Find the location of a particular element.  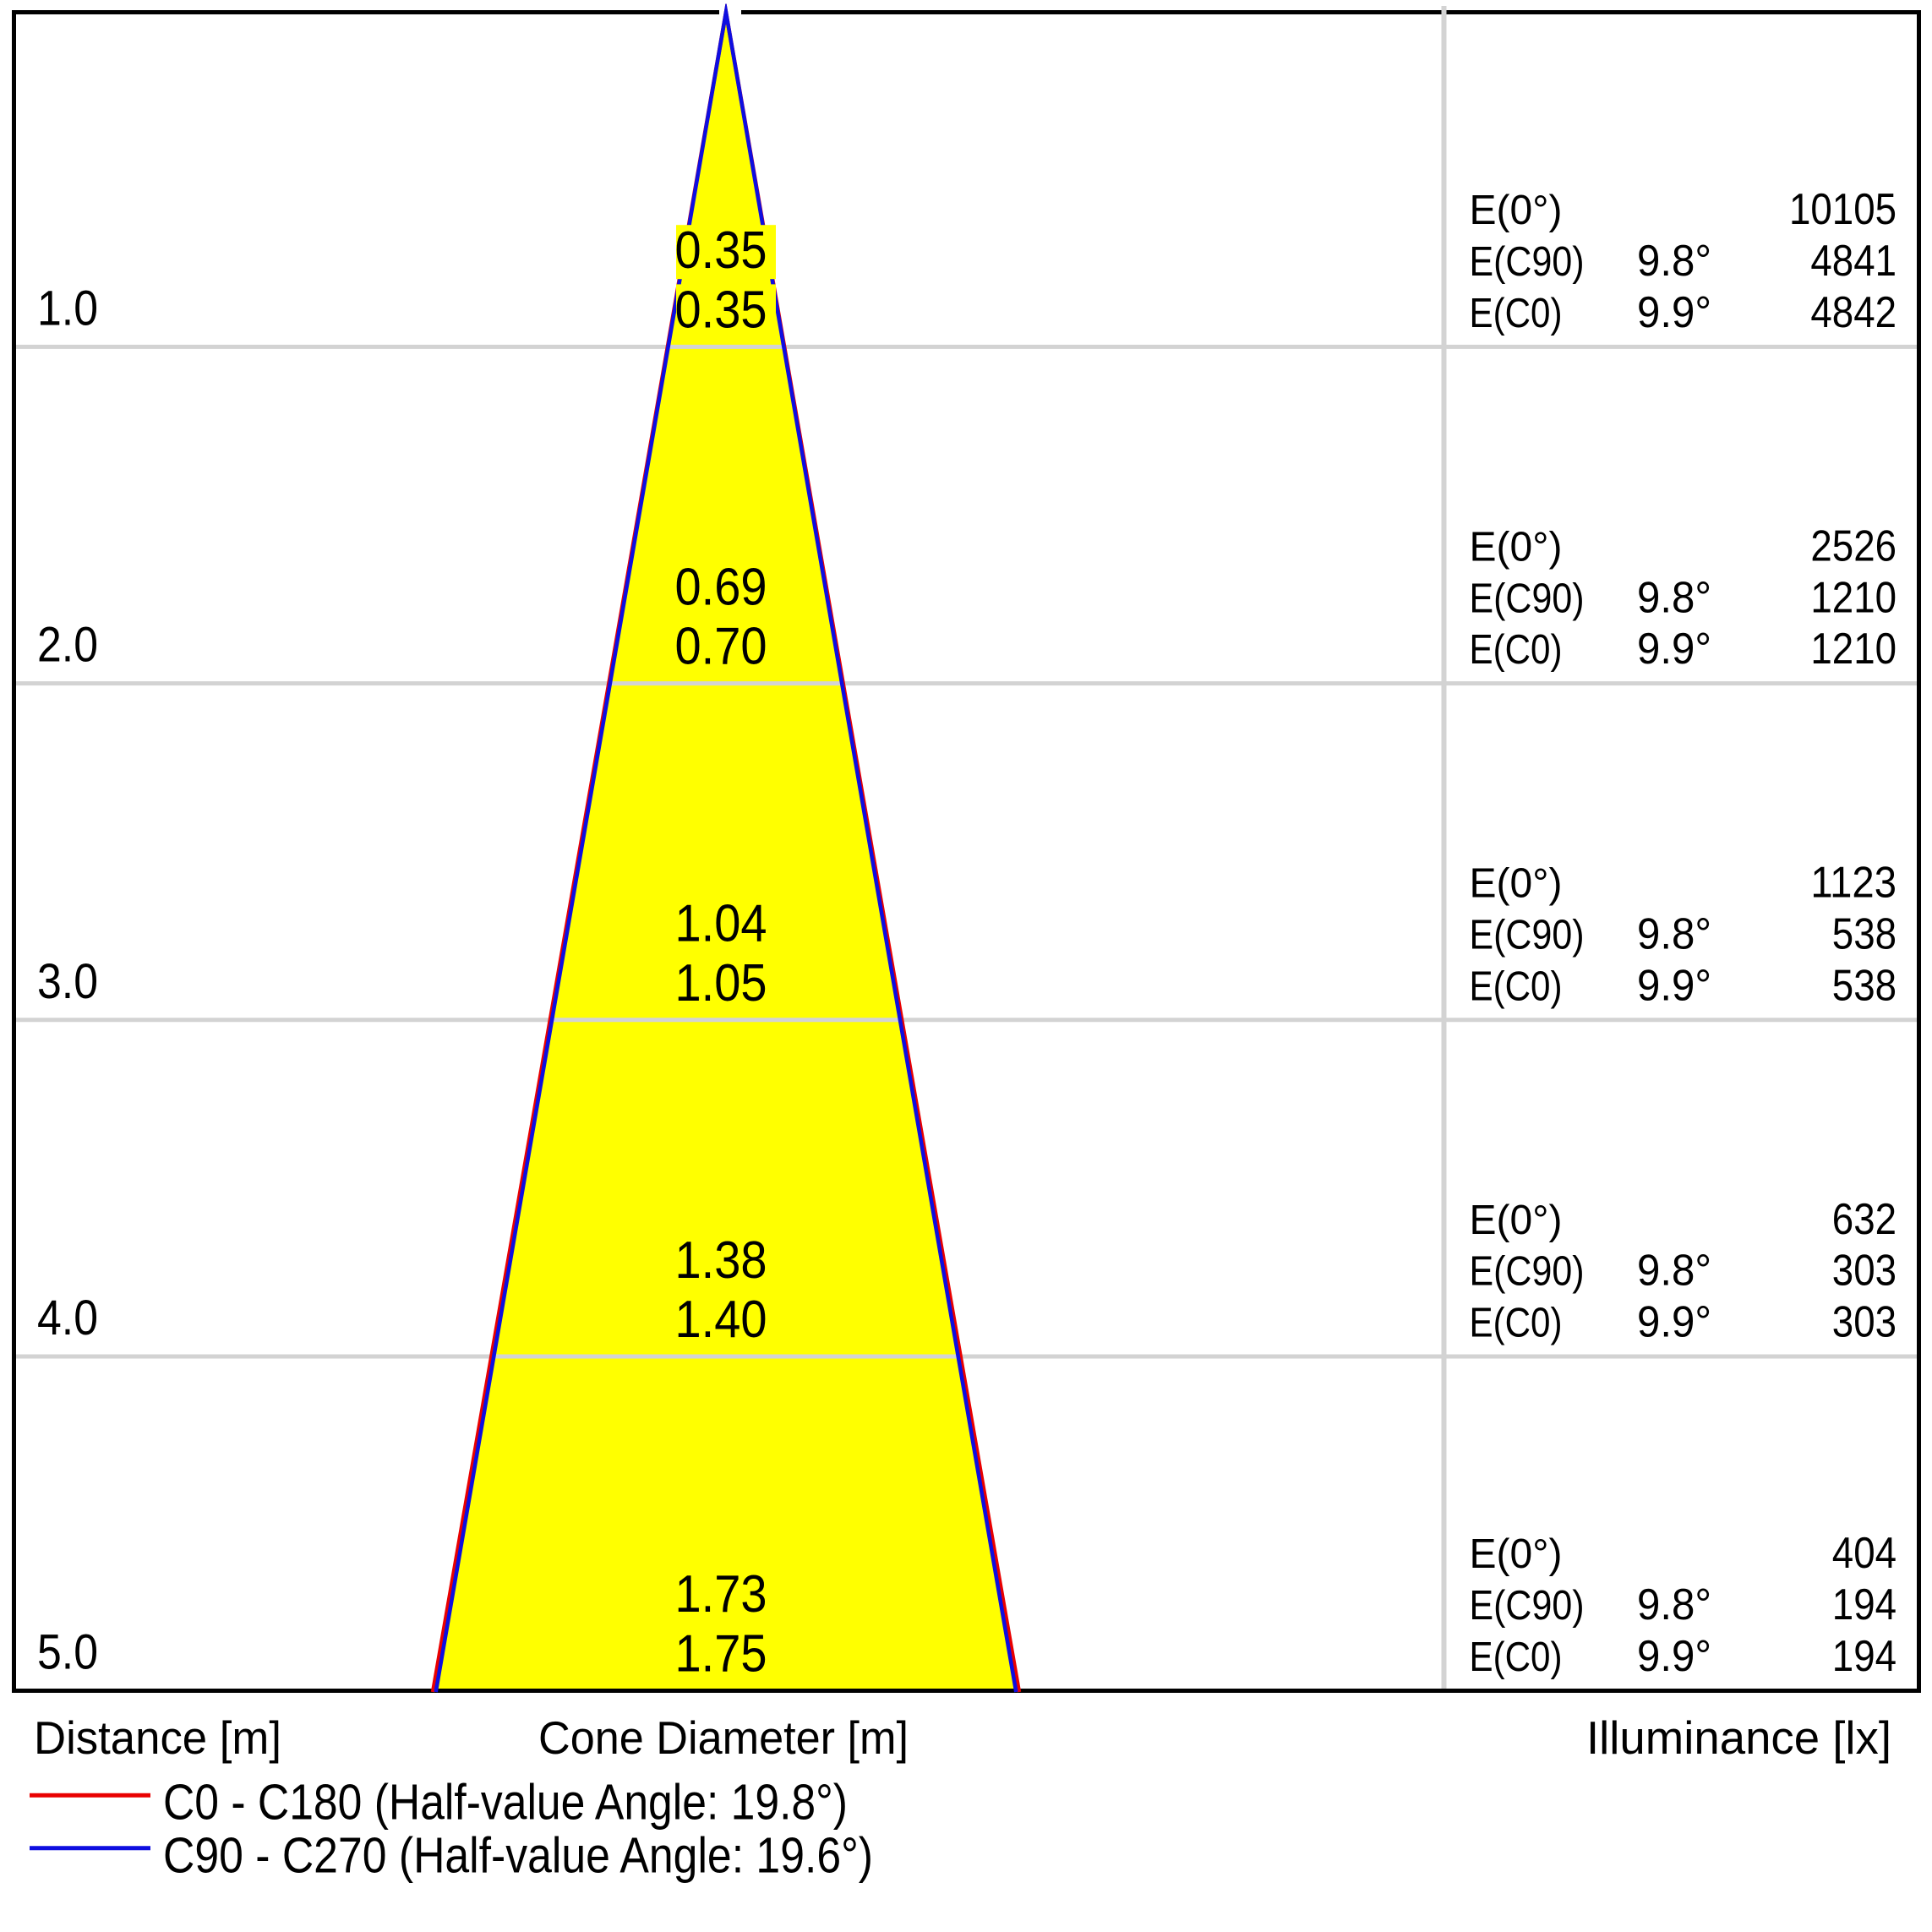

svg-text: Illuminance [lx] is located at coordinates (1738, 1737).